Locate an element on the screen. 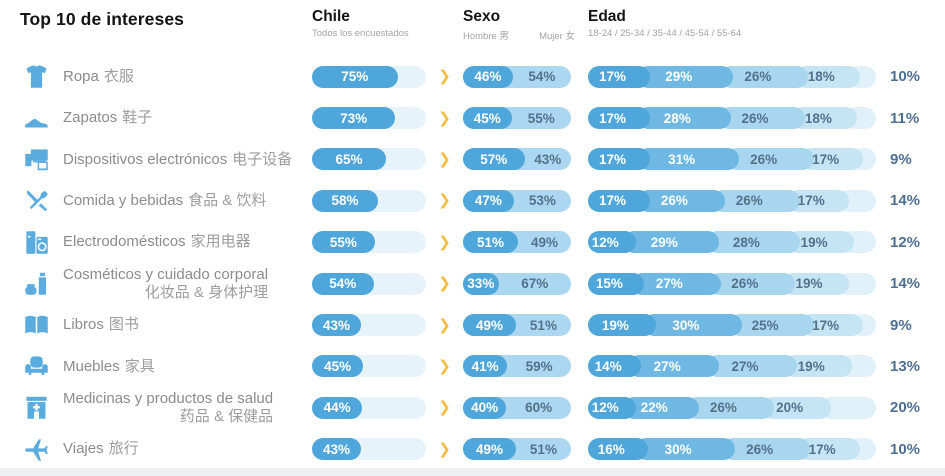 This screenshot has height=476, width=945. chile-bar: 58% is located at coordinates (369, 200).